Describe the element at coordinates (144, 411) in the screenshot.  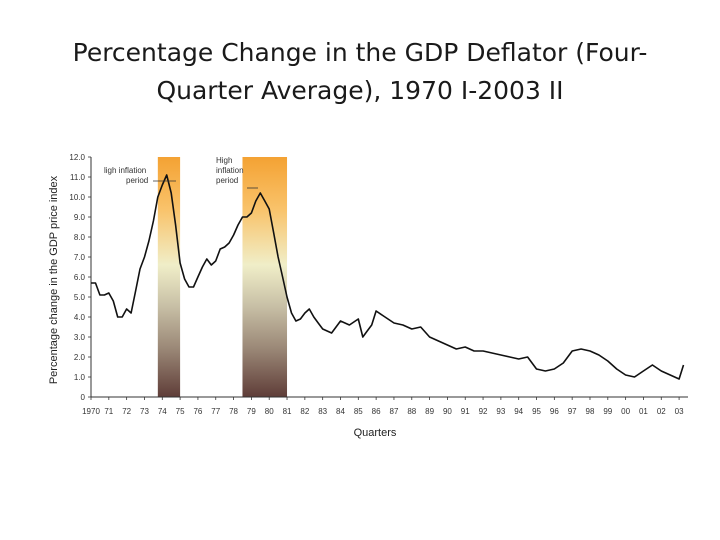
I see `x-tick-label: 73` at that location.